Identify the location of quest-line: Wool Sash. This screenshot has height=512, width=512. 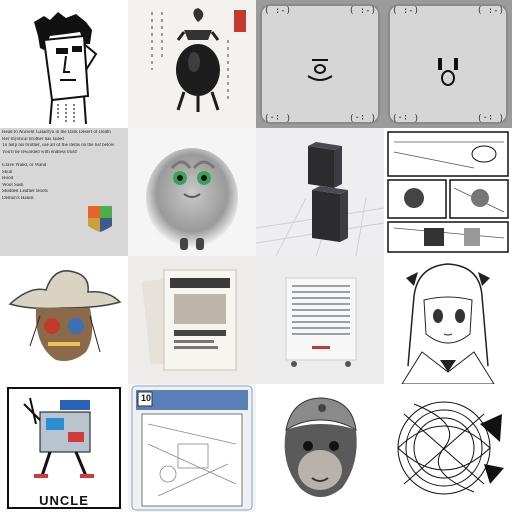
(13, 185).